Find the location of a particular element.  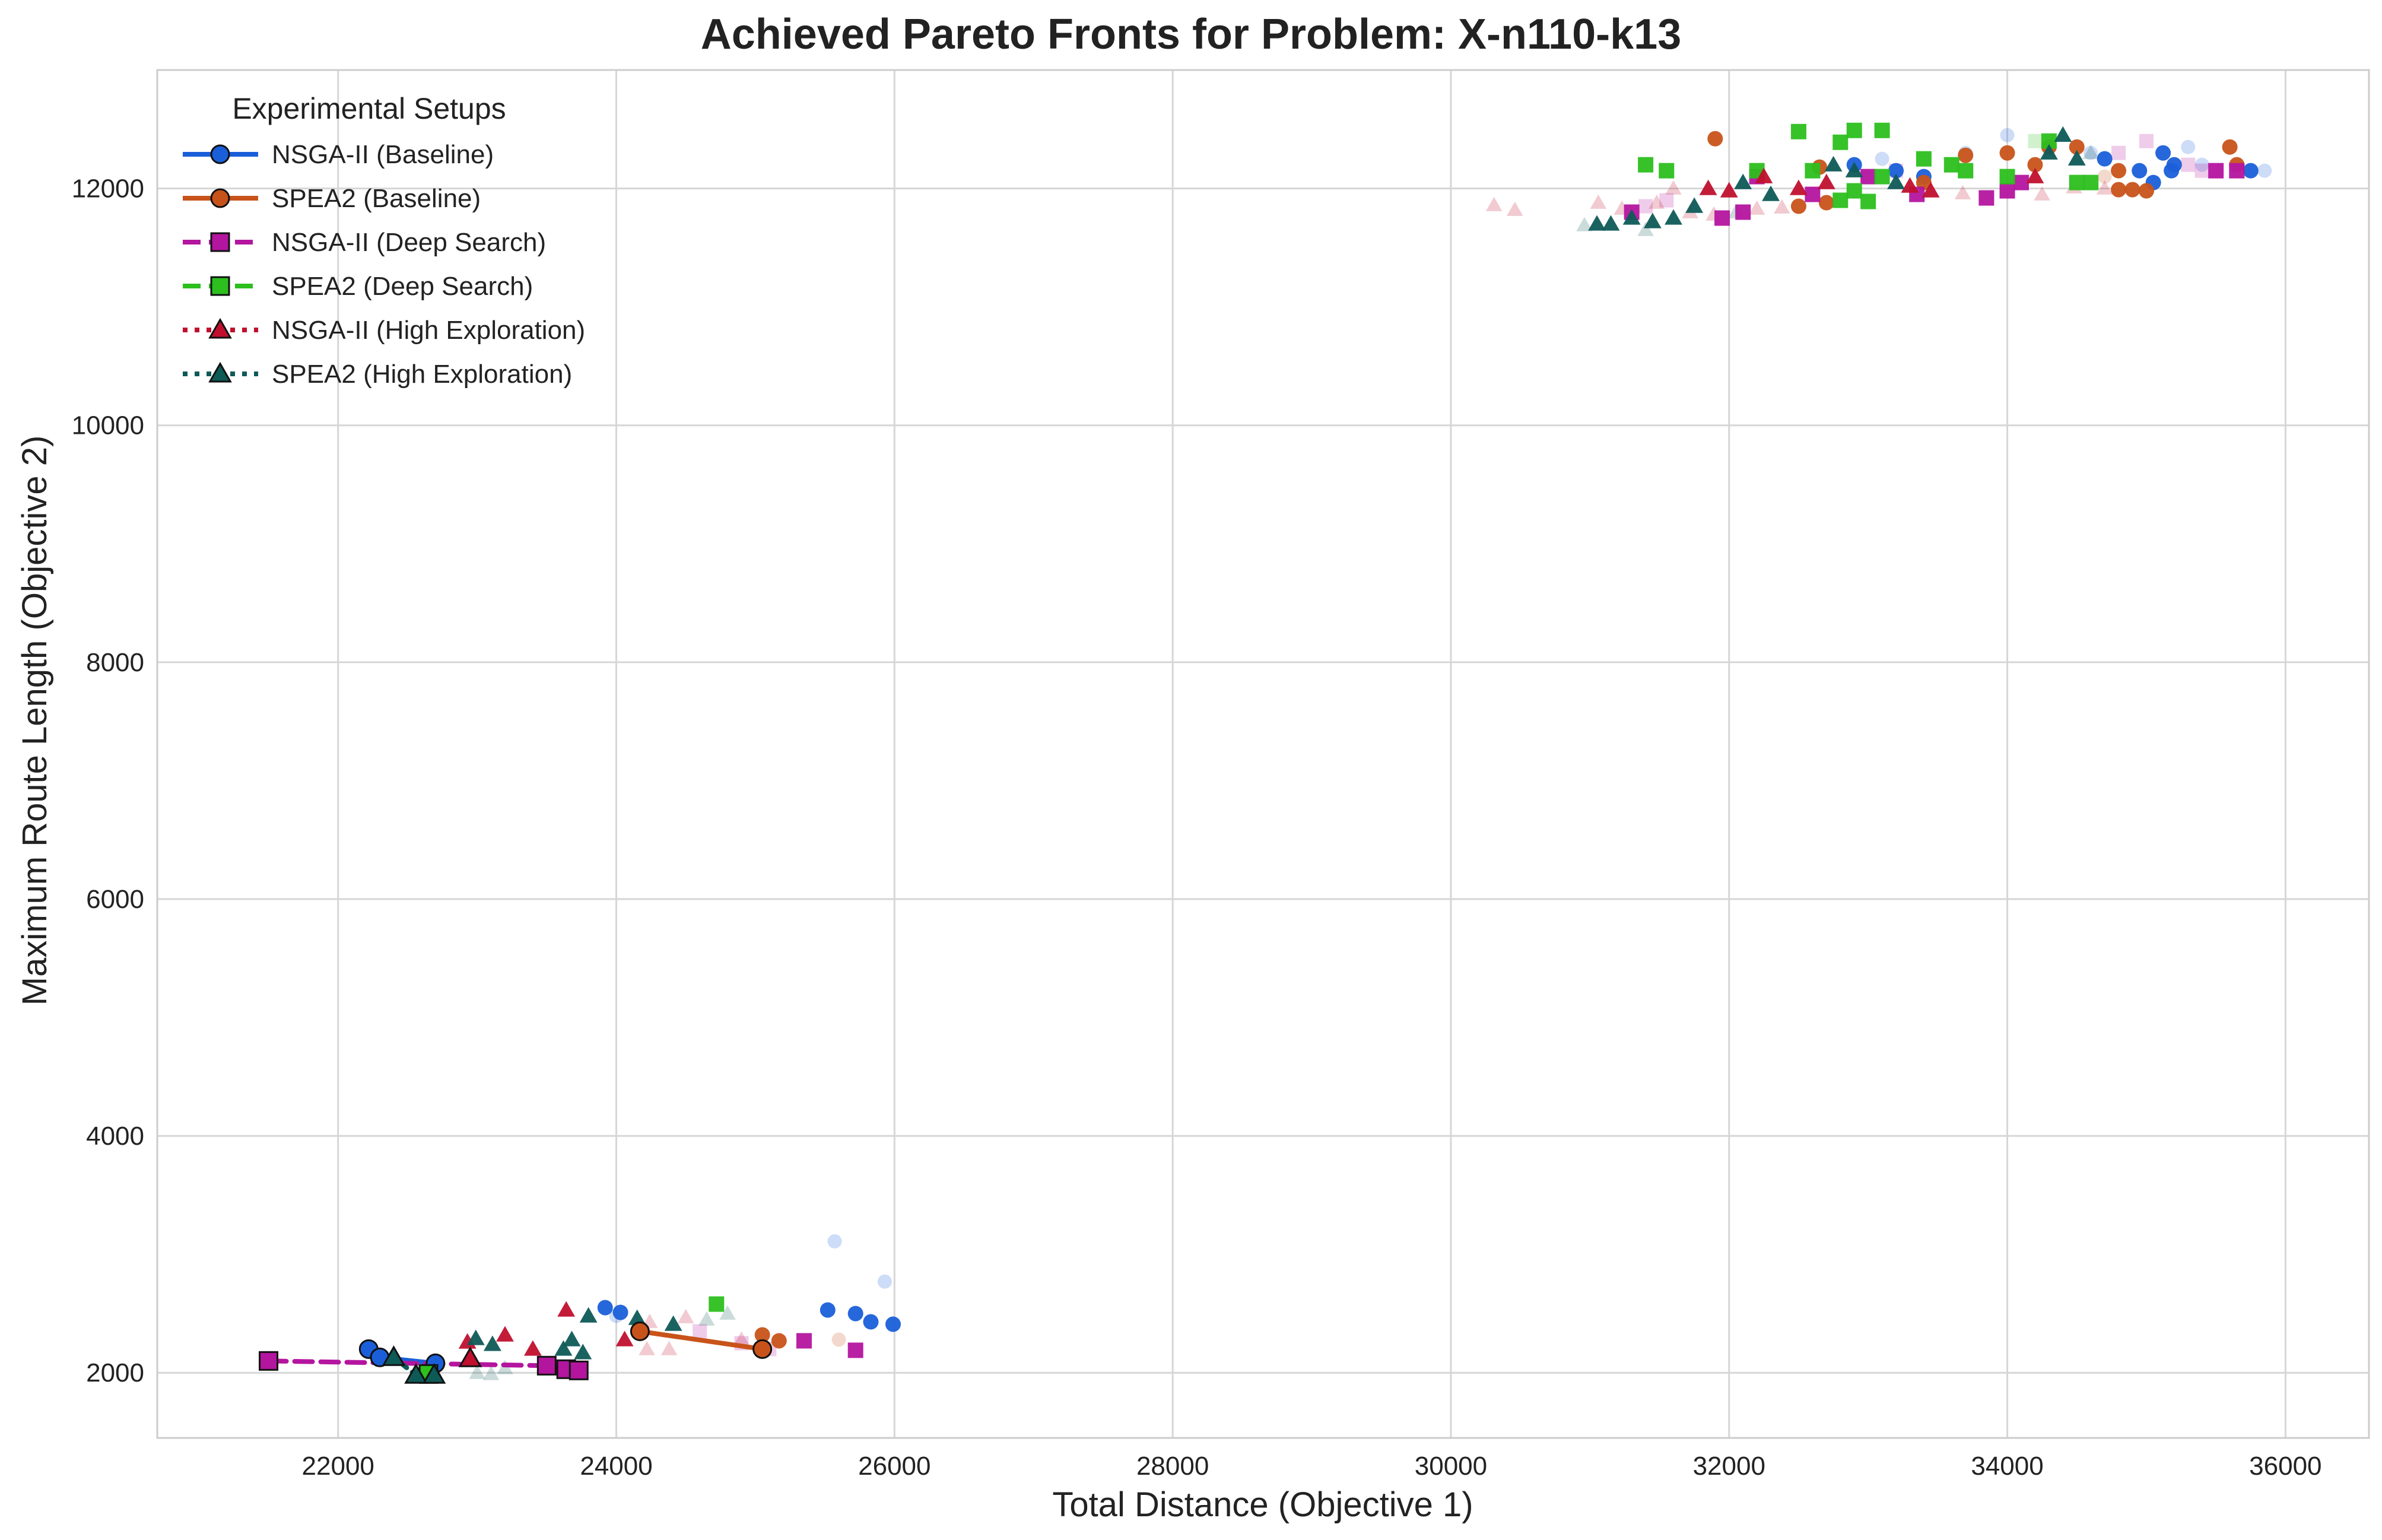

legend-entry: NSGA-II (Deep Search) is located at coordinates (364, 242).